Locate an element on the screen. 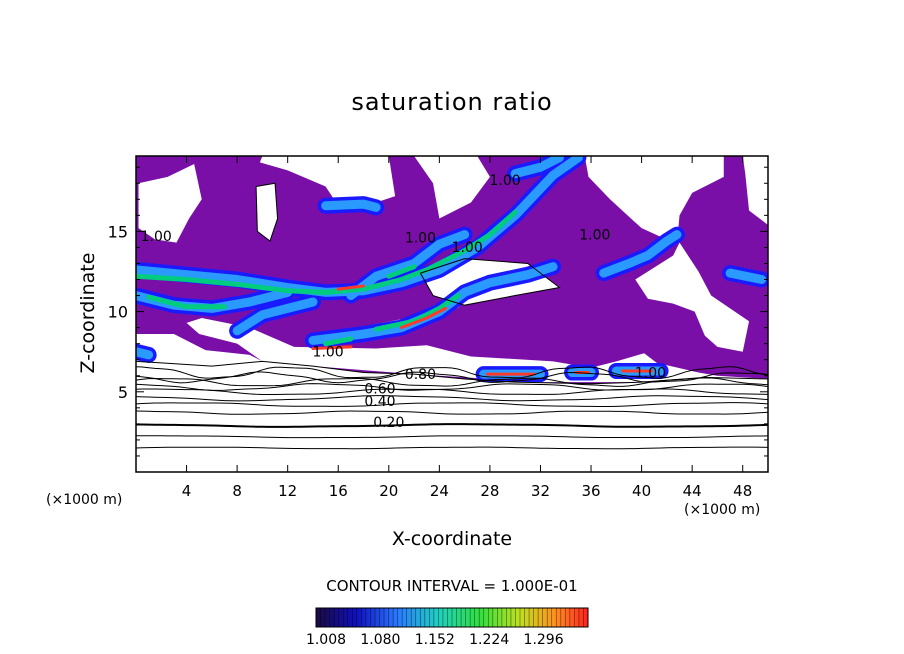 The height and width of the screenshot is (654, 904). x-unit-left: (×1000 m) is located at coordinates (84, 500).